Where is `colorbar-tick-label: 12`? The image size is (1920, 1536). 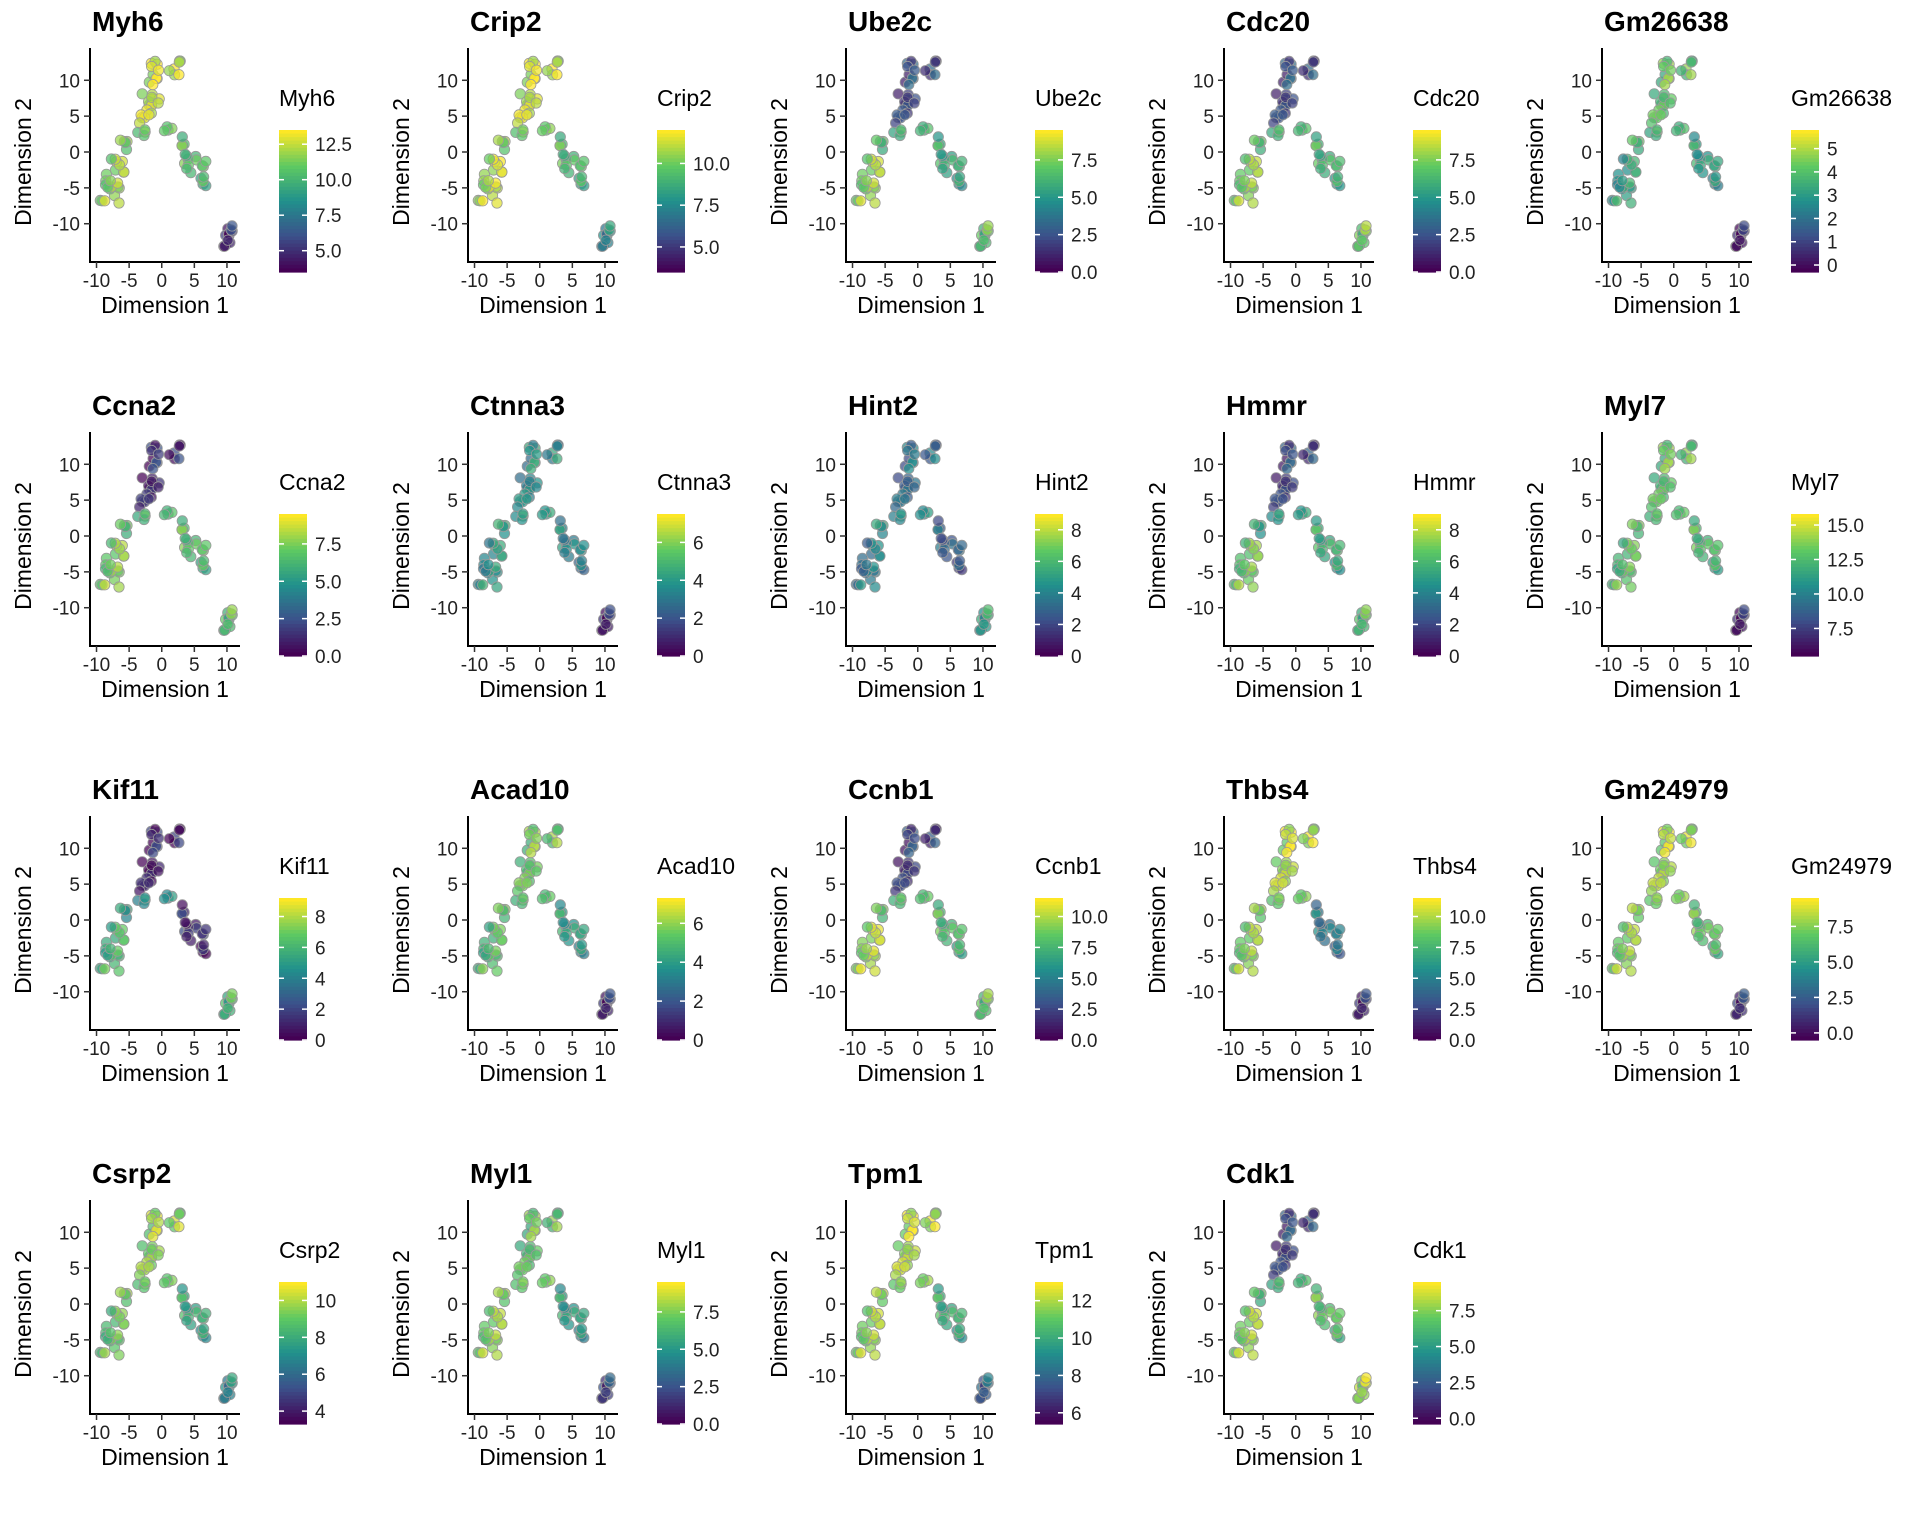 colorbar-tick-label: 12 is located at coordinates (1081, 1302).